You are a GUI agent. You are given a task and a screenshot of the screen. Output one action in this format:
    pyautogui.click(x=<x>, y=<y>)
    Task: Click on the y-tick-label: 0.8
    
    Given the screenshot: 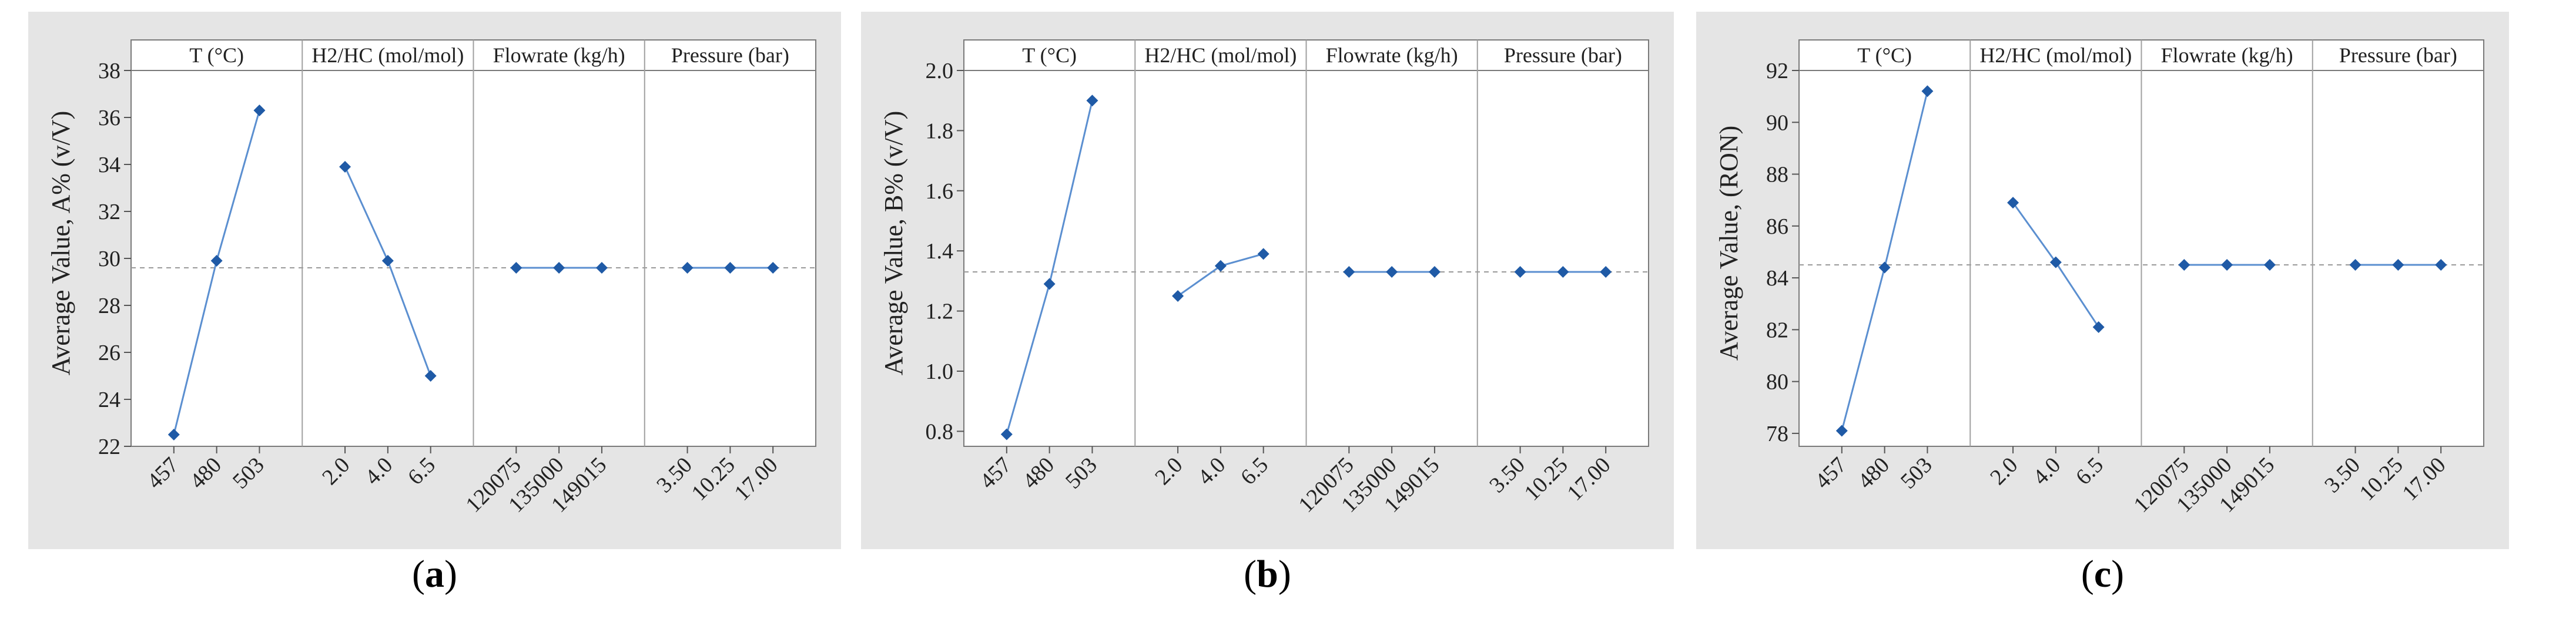 What is the action you would take?
    pyautogui.click(x=940, y=431)
    